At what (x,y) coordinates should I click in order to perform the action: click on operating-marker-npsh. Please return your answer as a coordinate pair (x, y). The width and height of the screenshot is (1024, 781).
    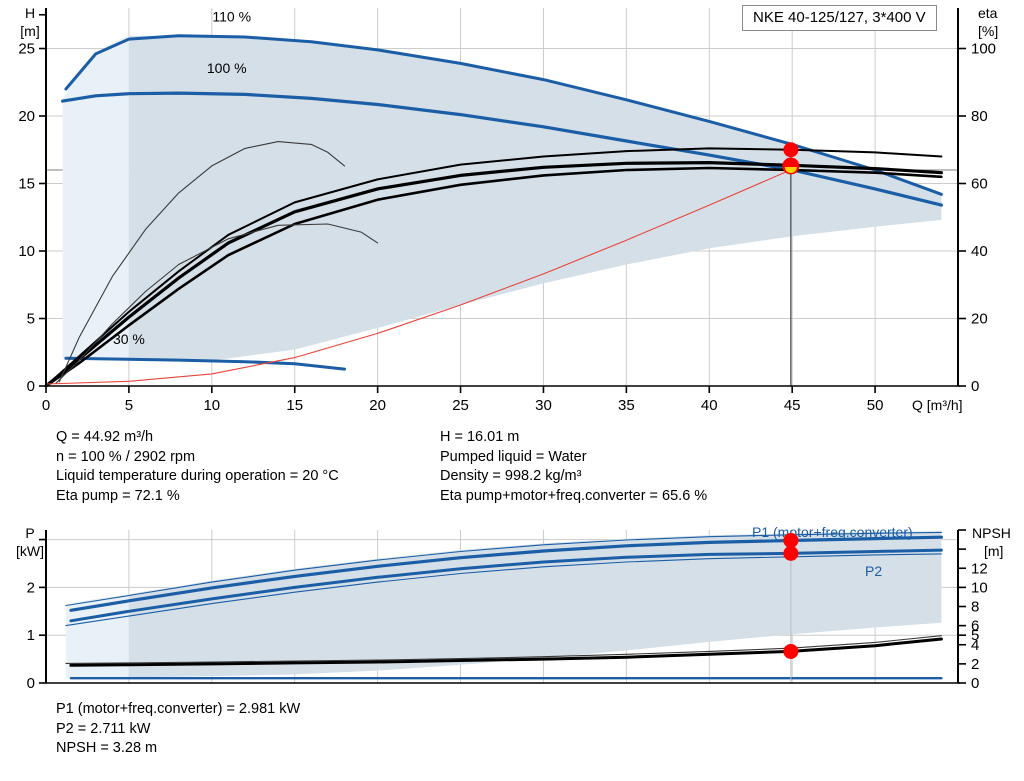
    Looking at the image, I should click on (791, 651).